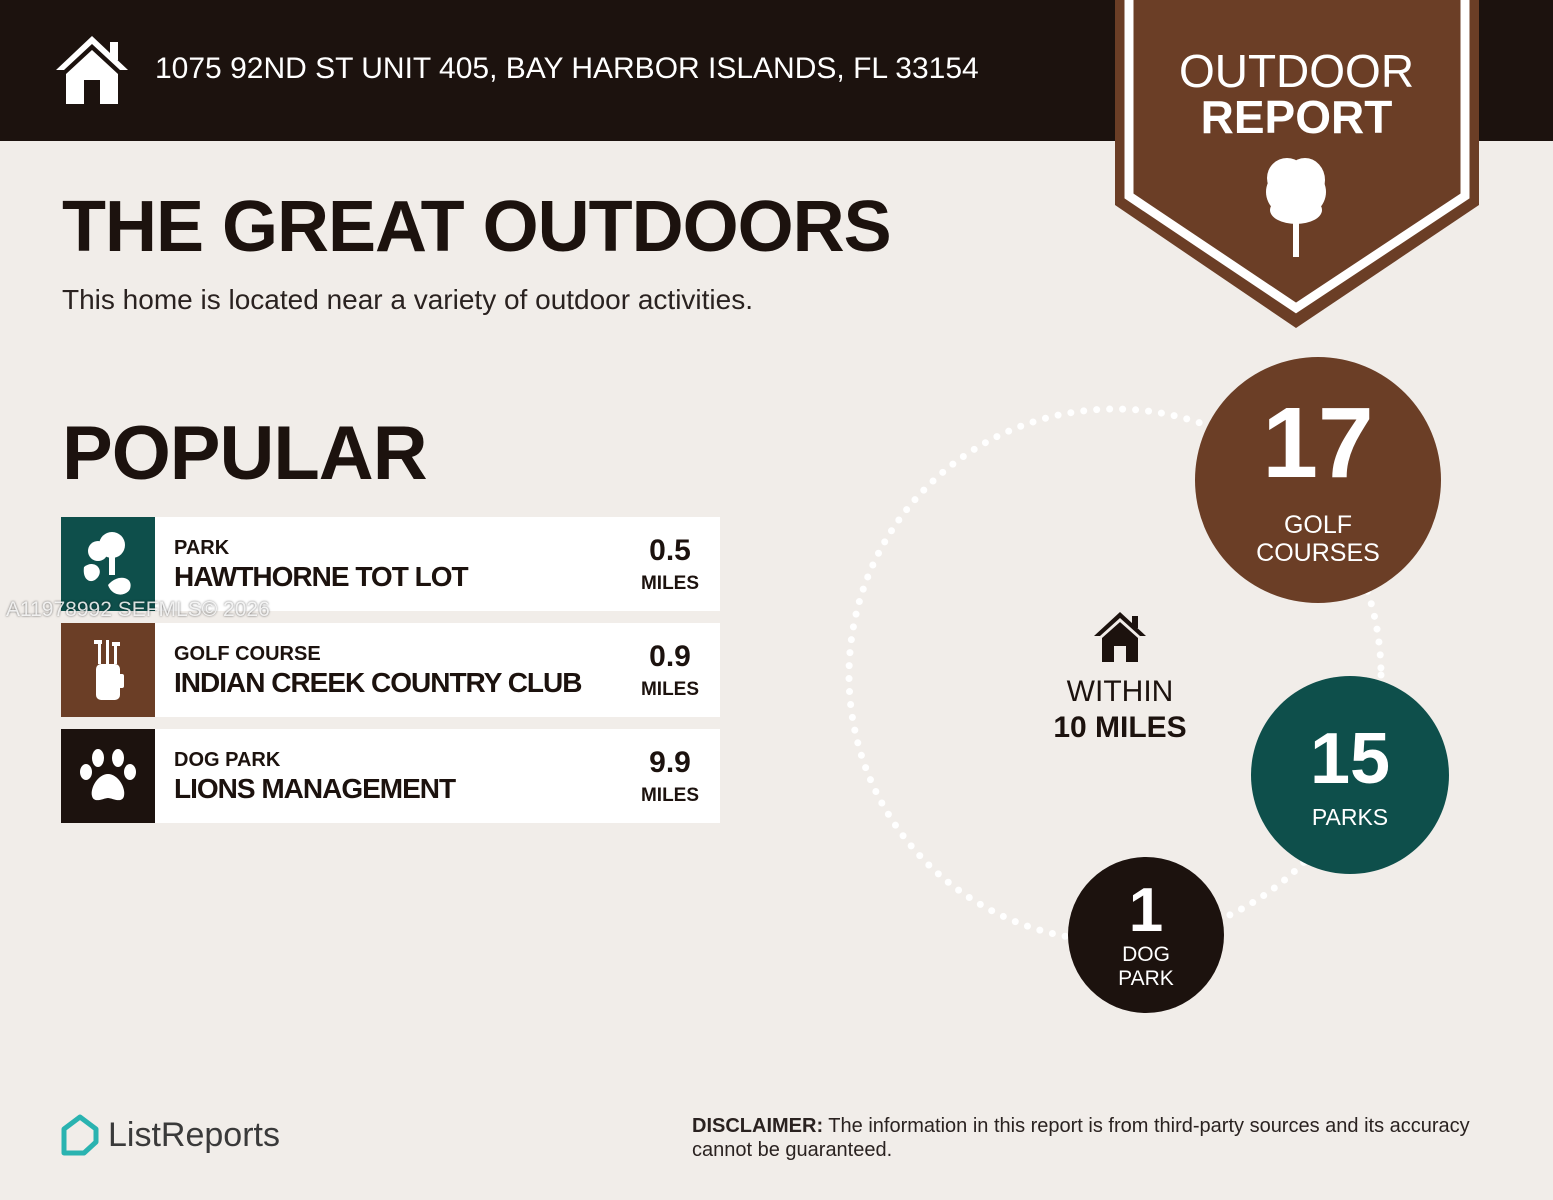 This screenshot has height=1200, width=1553. I want to click on banner-line2: REPORT, so click(1296, 117).